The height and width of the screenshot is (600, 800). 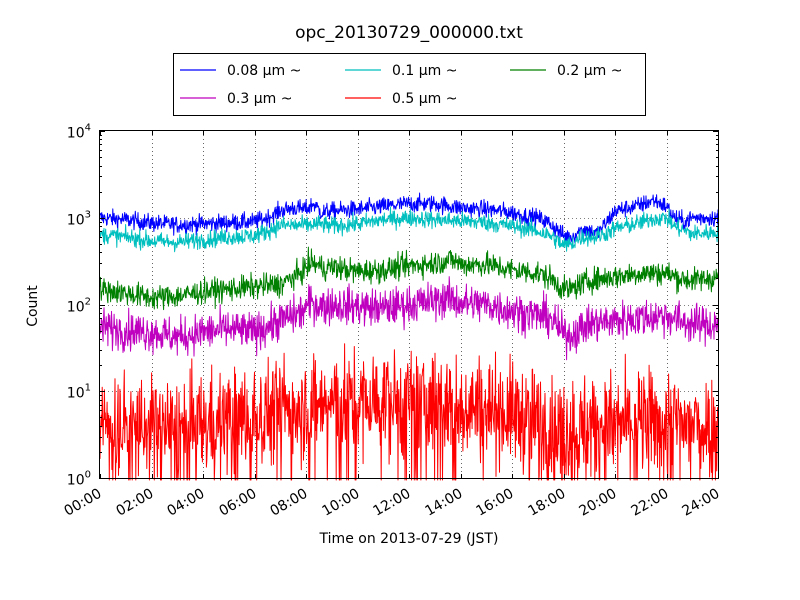 I want to click on legend-label-1: 0.1 μm ~, so click(x=424, y=71).